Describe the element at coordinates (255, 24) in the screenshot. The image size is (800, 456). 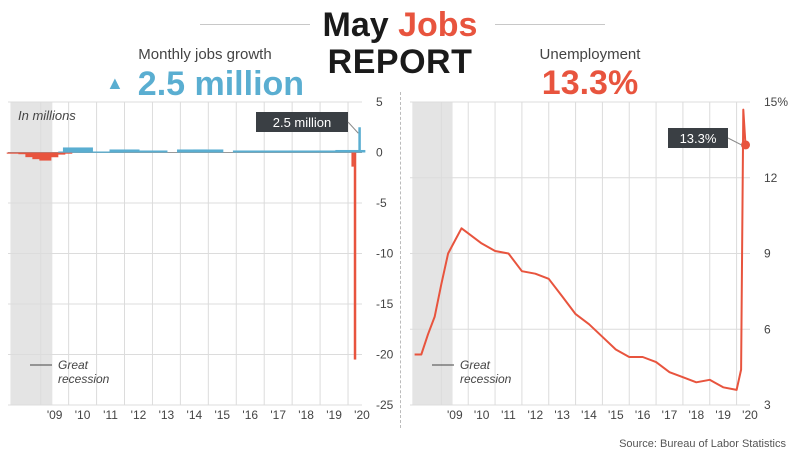
I see `title-rule-left` at that location.